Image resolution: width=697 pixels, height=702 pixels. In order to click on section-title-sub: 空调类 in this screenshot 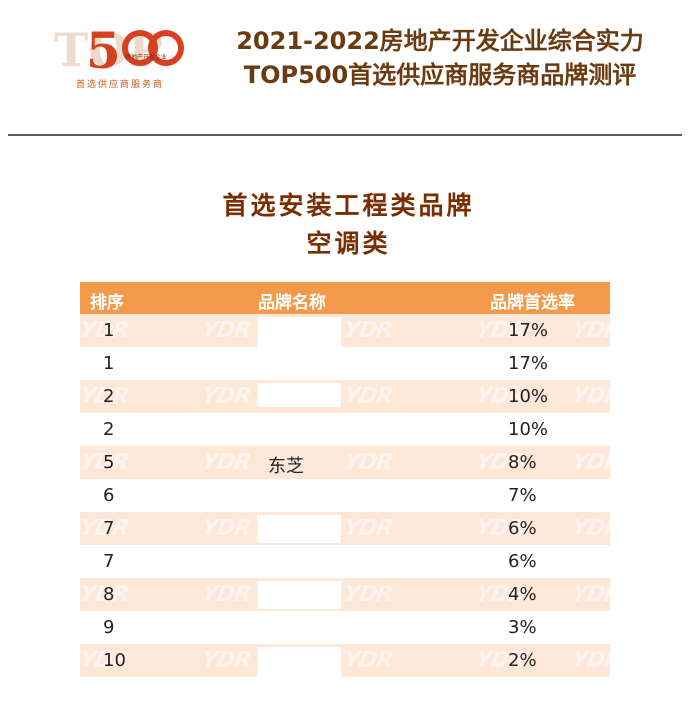, I will do `click(348, 243)`.